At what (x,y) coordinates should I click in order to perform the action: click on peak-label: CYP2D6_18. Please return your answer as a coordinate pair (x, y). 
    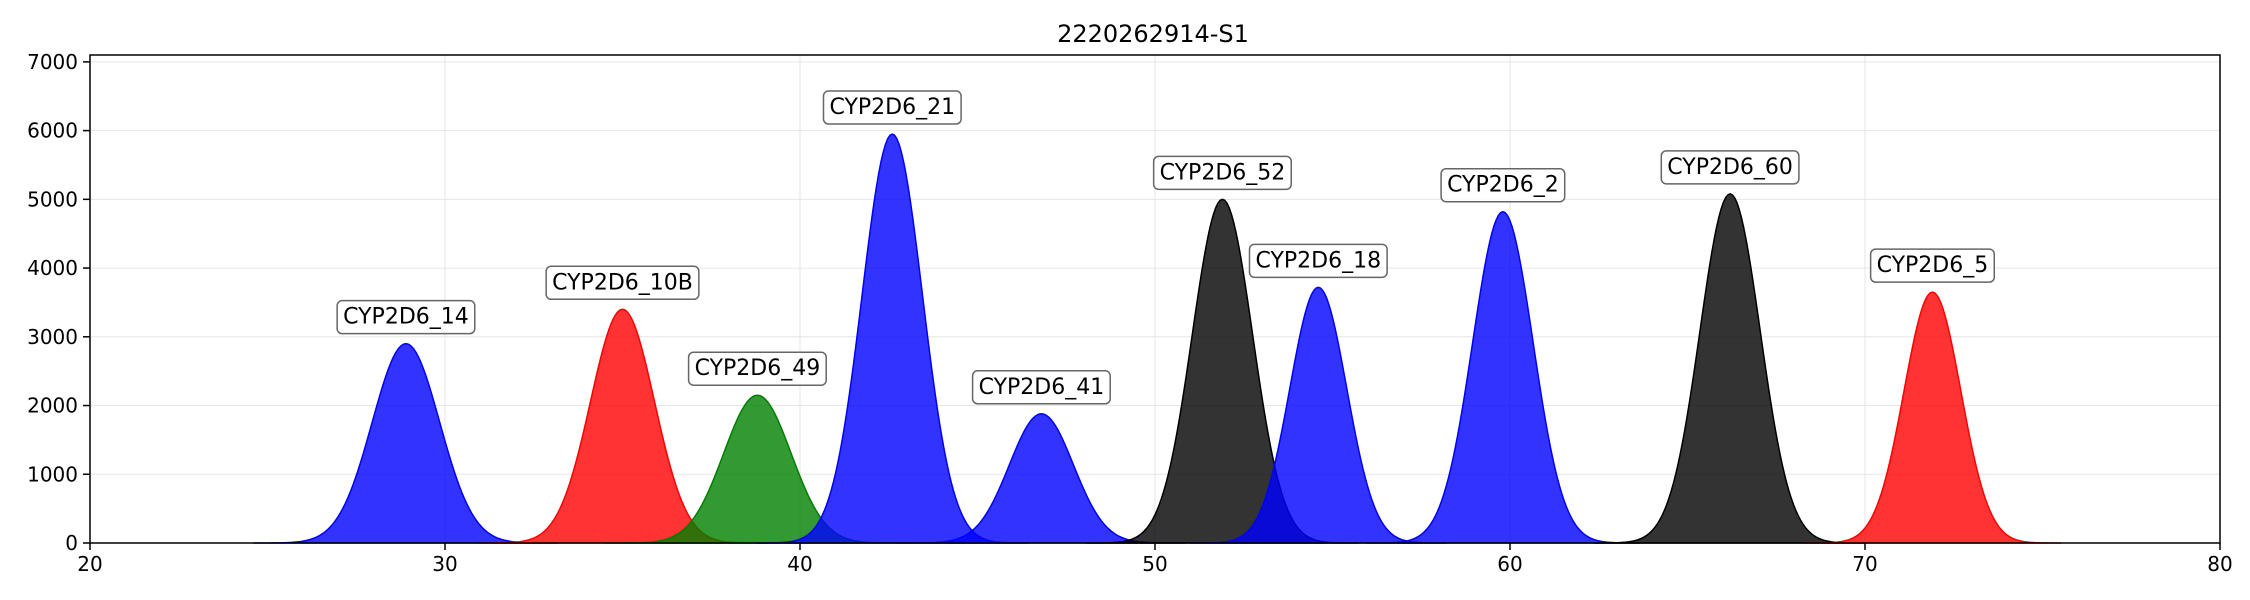
    Looking at the image, I should click on (1318, 260).